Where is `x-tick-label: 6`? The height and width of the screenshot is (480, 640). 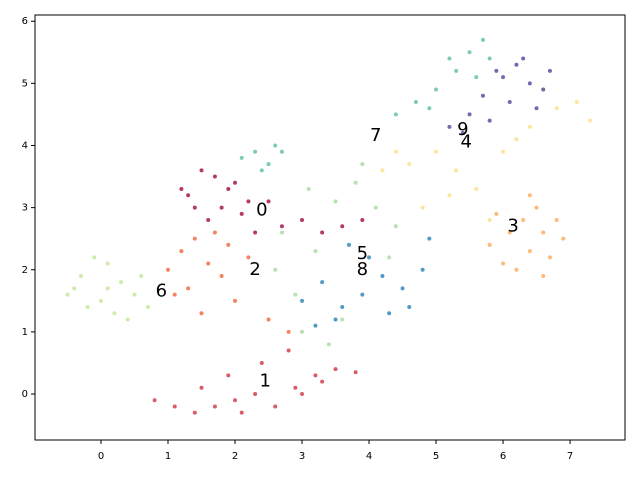
x-tick-label: 6 is located at coordinates (503, 456).